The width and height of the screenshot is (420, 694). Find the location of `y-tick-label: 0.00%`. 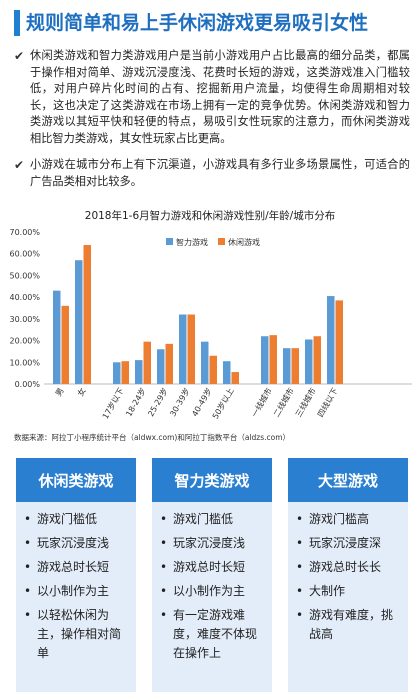

y-tick-label: 0.00% is located at coordinates (28, 384).